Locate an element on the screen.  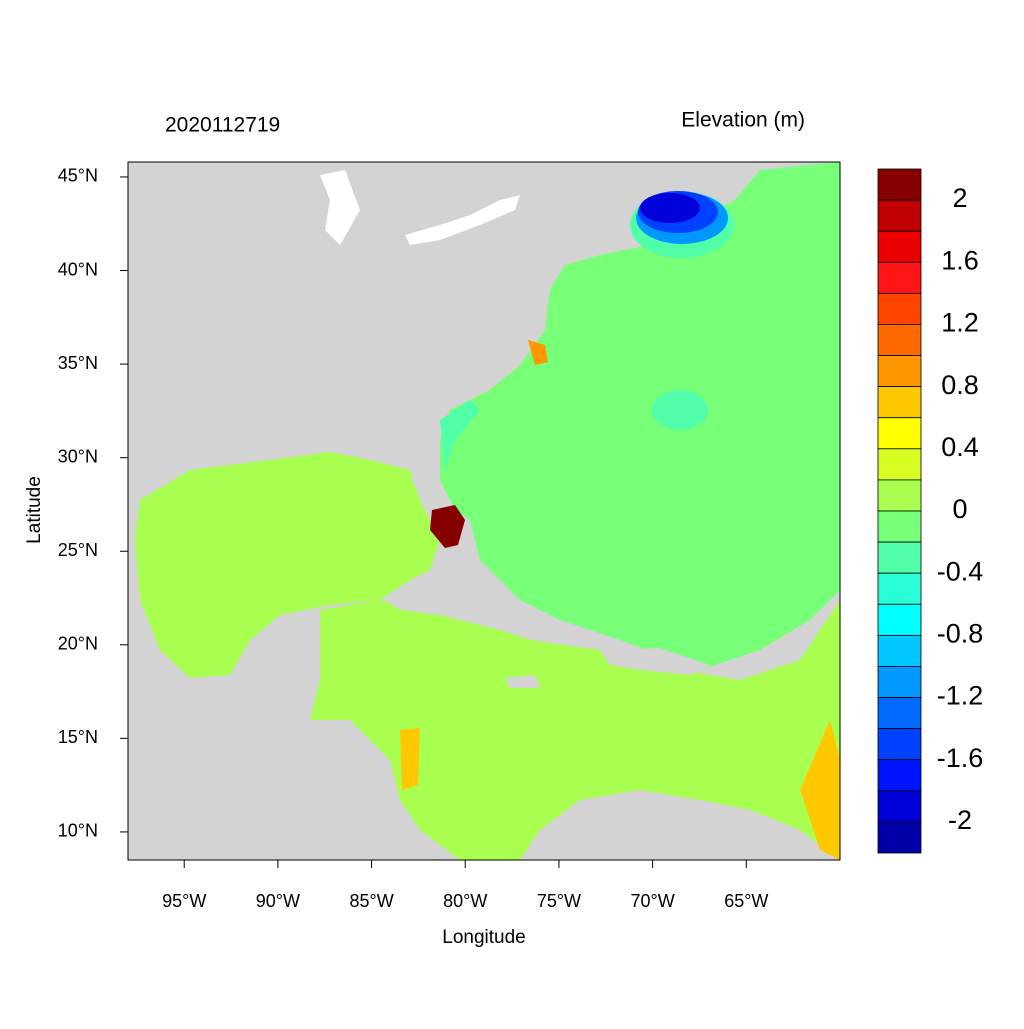
colorbar-tick-label: -1.2 is located at coordinates (960, 696).